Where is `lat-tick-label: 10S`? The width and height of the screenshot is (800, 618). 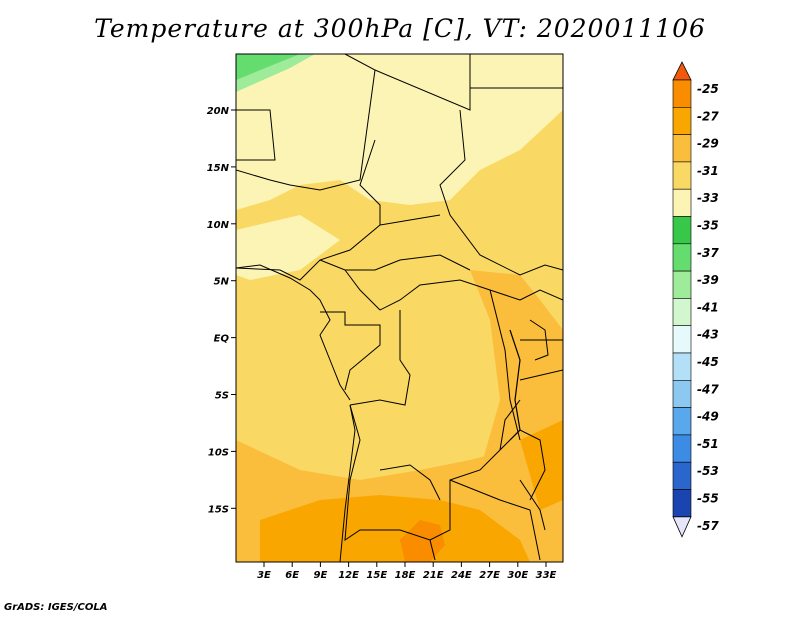
lat-tick-label: 10S is located at coordinates (218, 452).